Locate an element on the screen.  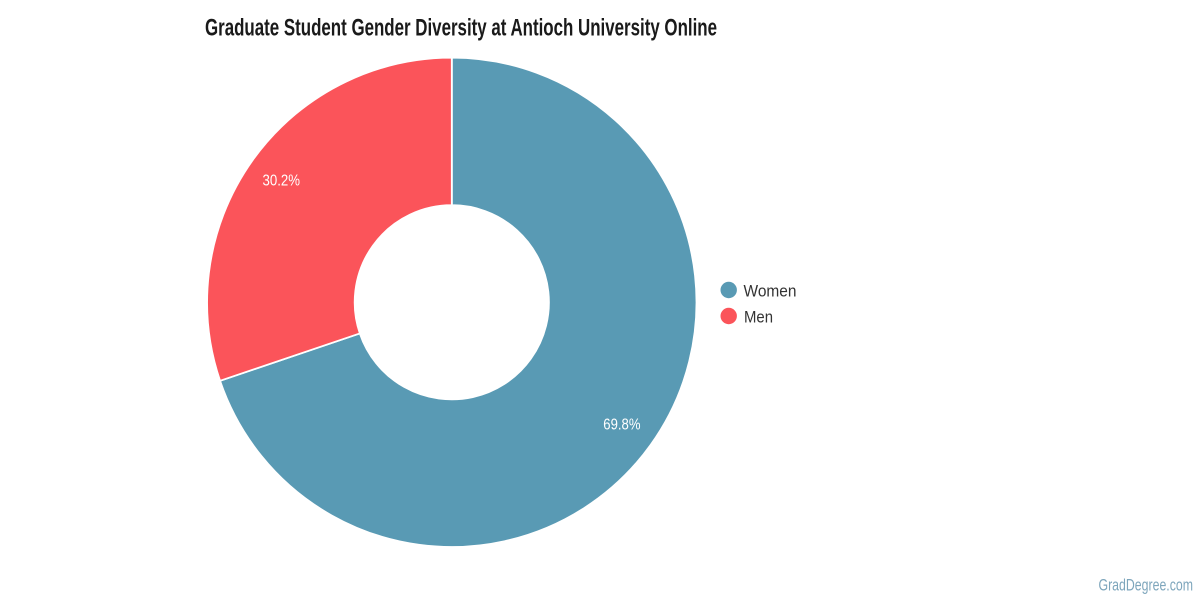
svg-text: 69.8% is located at coordinates (621, 424).